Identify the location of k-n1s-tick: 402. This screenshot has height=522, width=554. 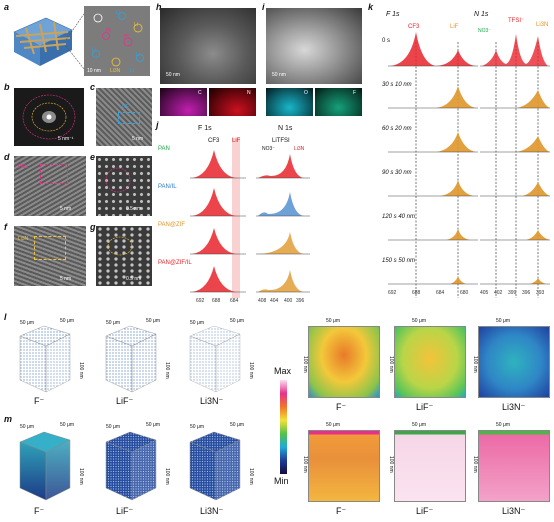
(498, 293).